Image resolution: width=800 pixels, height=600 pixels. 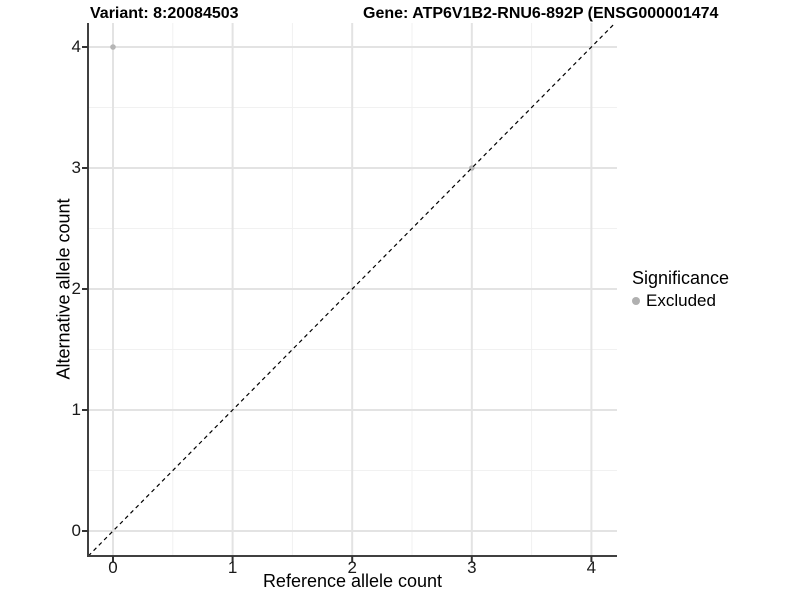 What do you see at coordinates (472, 567) in the screenshot?
I see `x-tick-label: 3` at bounding box center [472, 567].